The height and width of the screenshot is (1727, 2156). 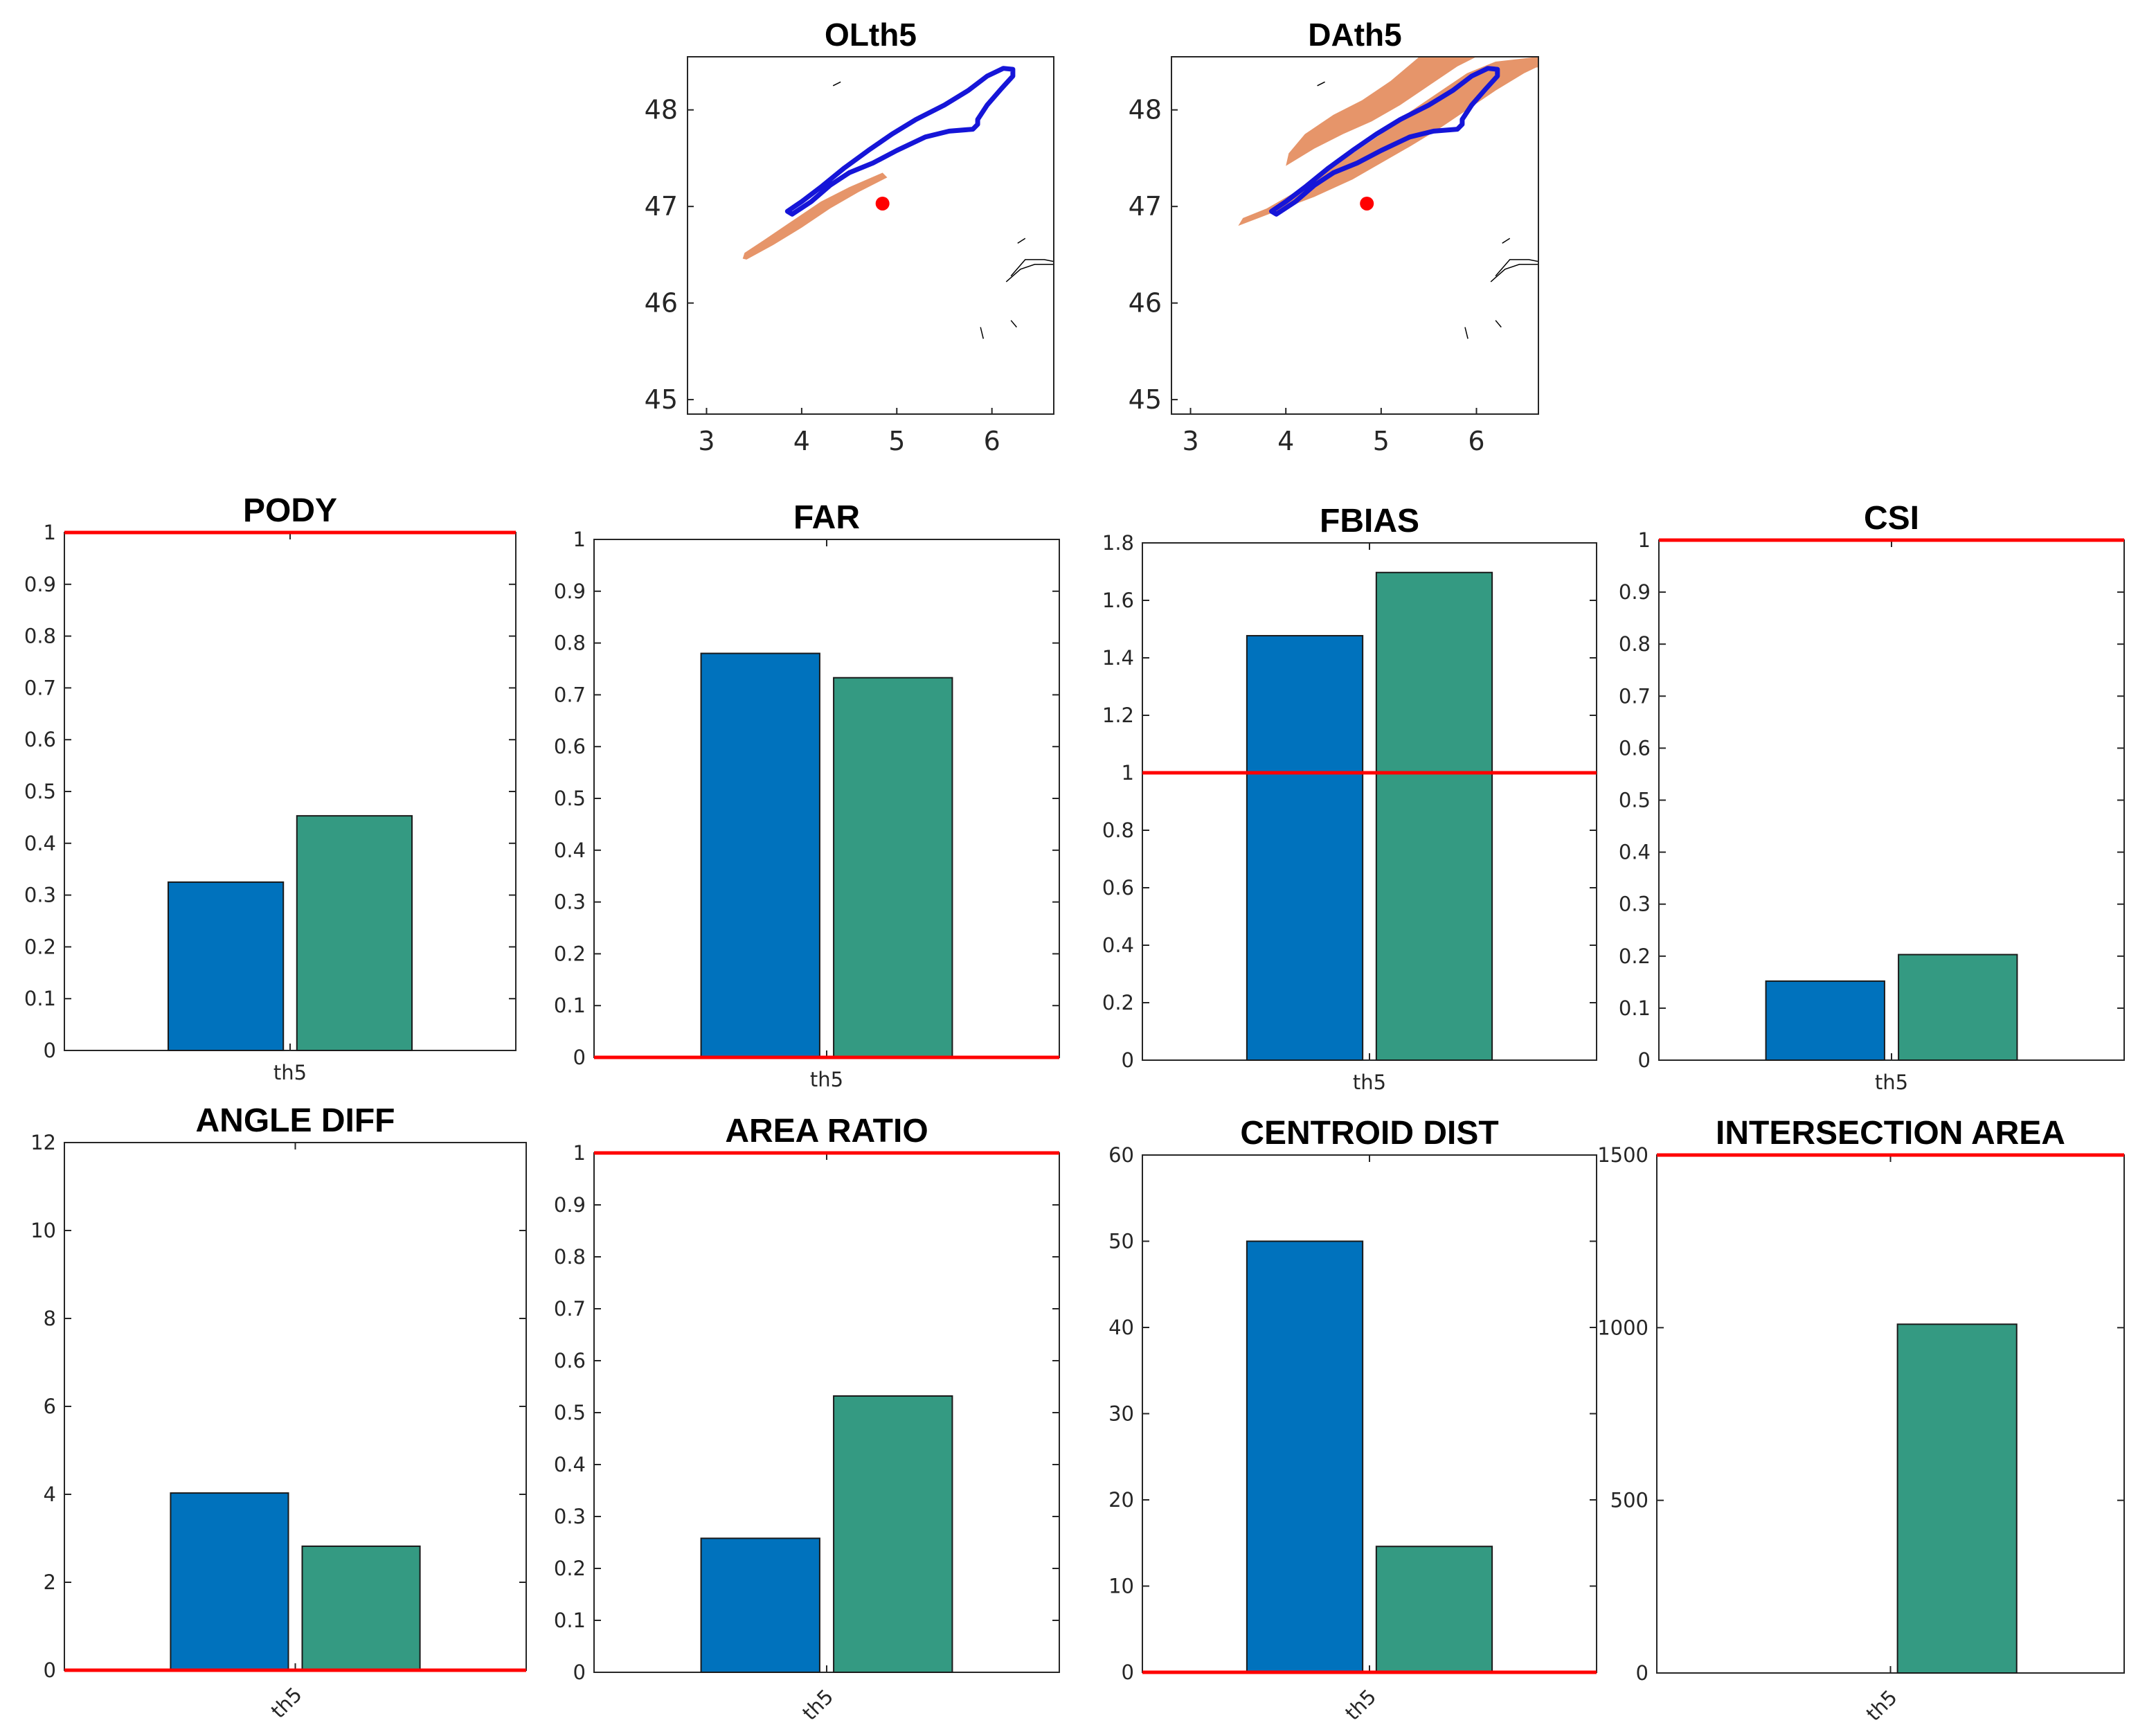 What do you see at coordinates (290, 510) in the screenshot?
I see `chart-title: PODY` at bounding box center [290, 510].